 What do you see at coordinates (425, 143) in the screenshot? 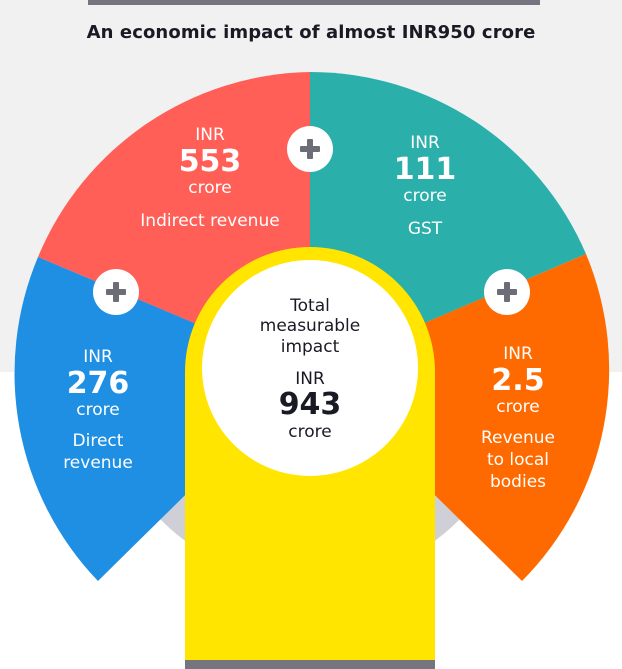
I see `gst-currency: INR` at bounding box center [425, 143].